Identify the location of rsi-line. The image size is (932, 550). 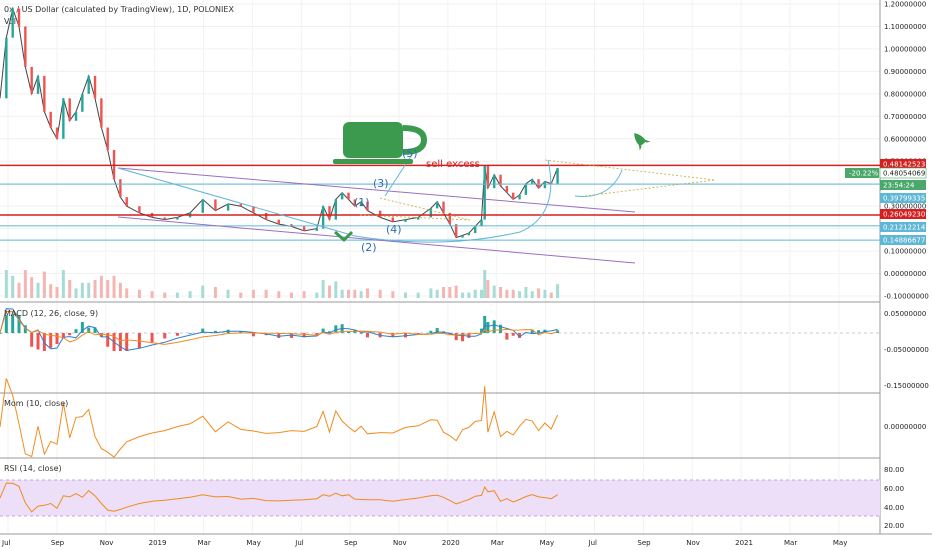
(279, 497).